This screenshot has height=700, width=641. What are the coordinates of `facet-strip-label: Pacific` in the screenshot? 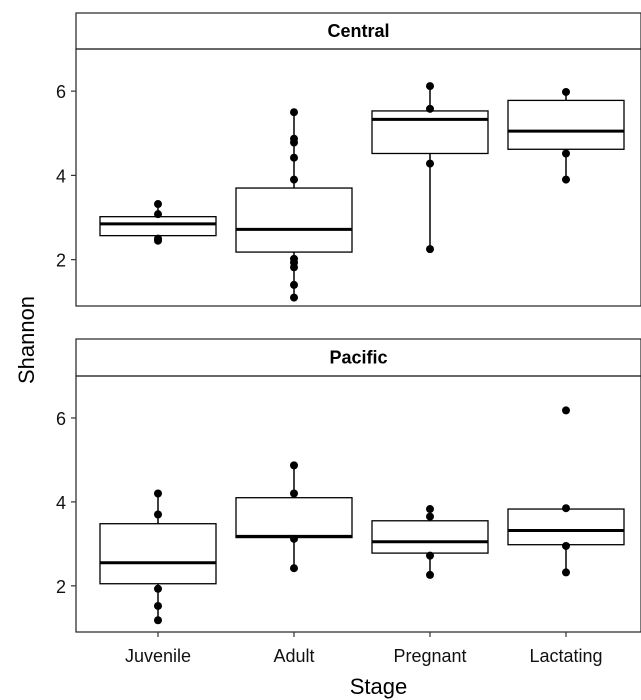 It's located at (358, 358).